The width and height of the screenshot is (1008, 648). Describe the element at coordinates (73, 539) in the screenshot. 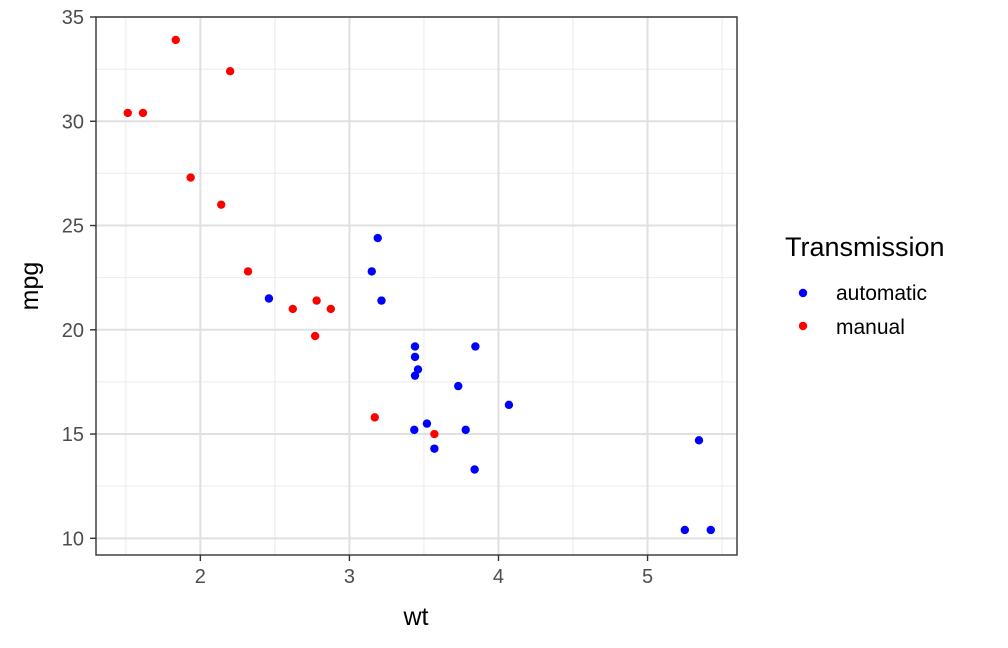

I see `y-tick-label: 10` at that location.